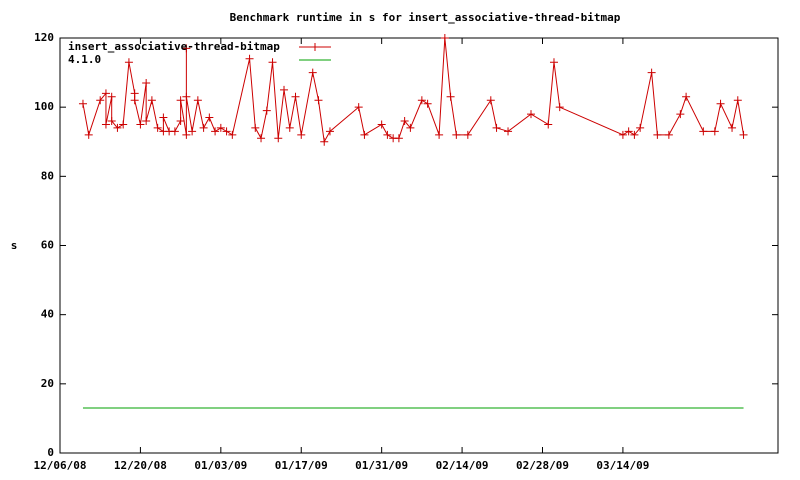  Describe the element at coordinates (44, 37) in the screenshot. I see `y-tick-label: 120` at that location.